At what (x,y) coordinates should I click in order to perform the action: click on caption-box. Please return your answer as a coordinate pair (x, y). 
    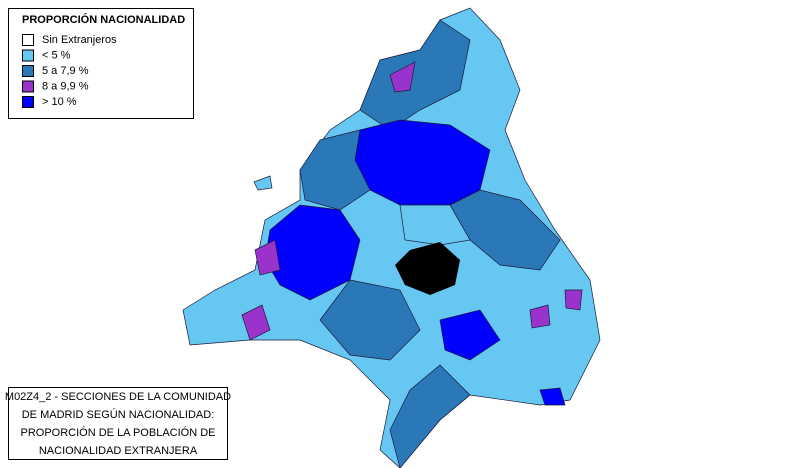
    Looking at the image, I should click on (118, 423).